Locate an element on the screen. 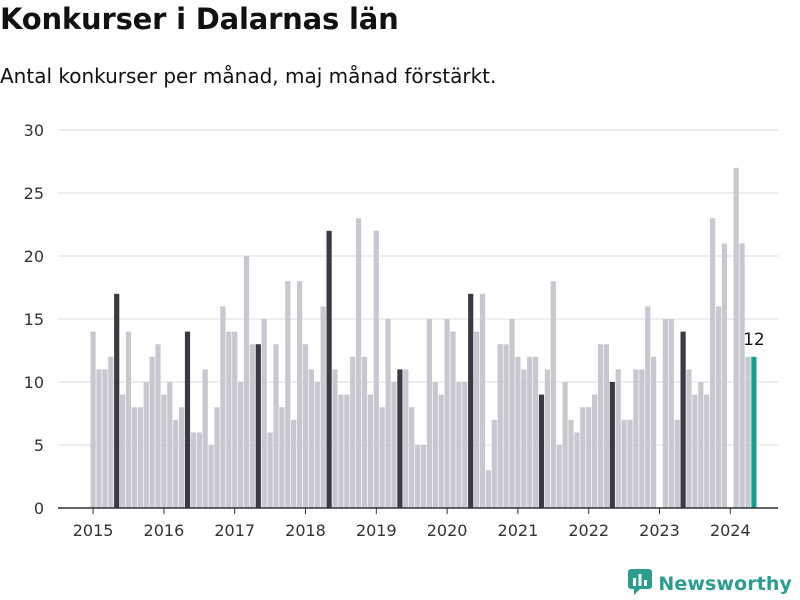  x-tick-label: 2017 is located at coordinates (234, 530).